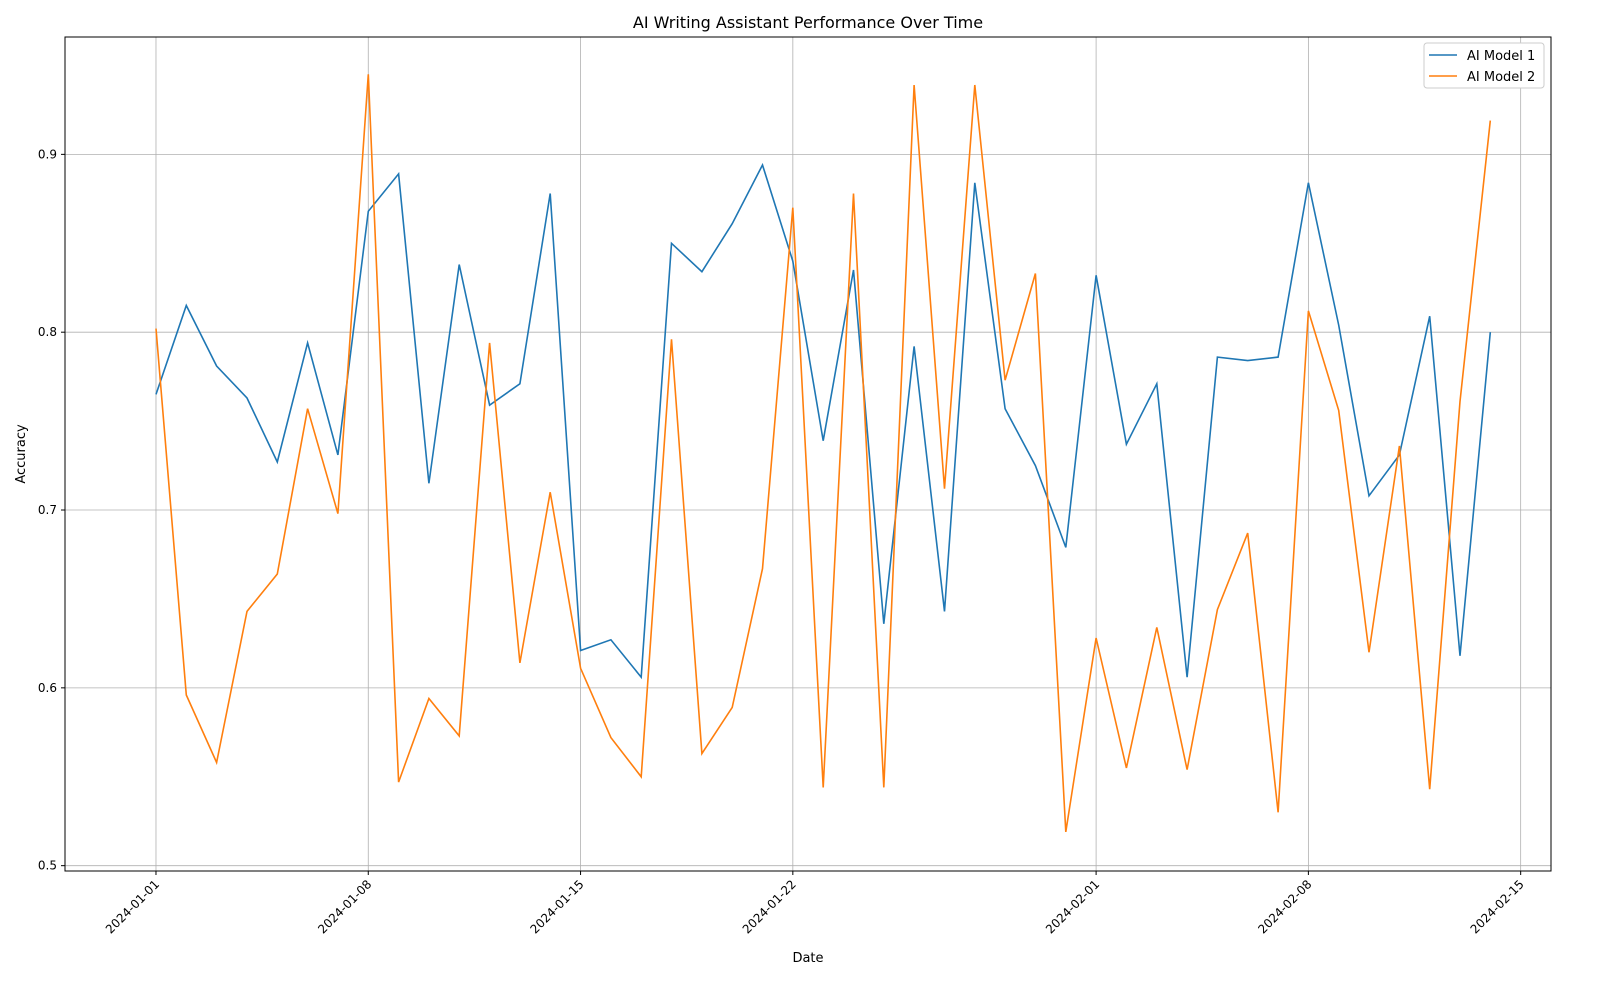  I want to click on y-tick-label: 0.8, so click(47, 332).